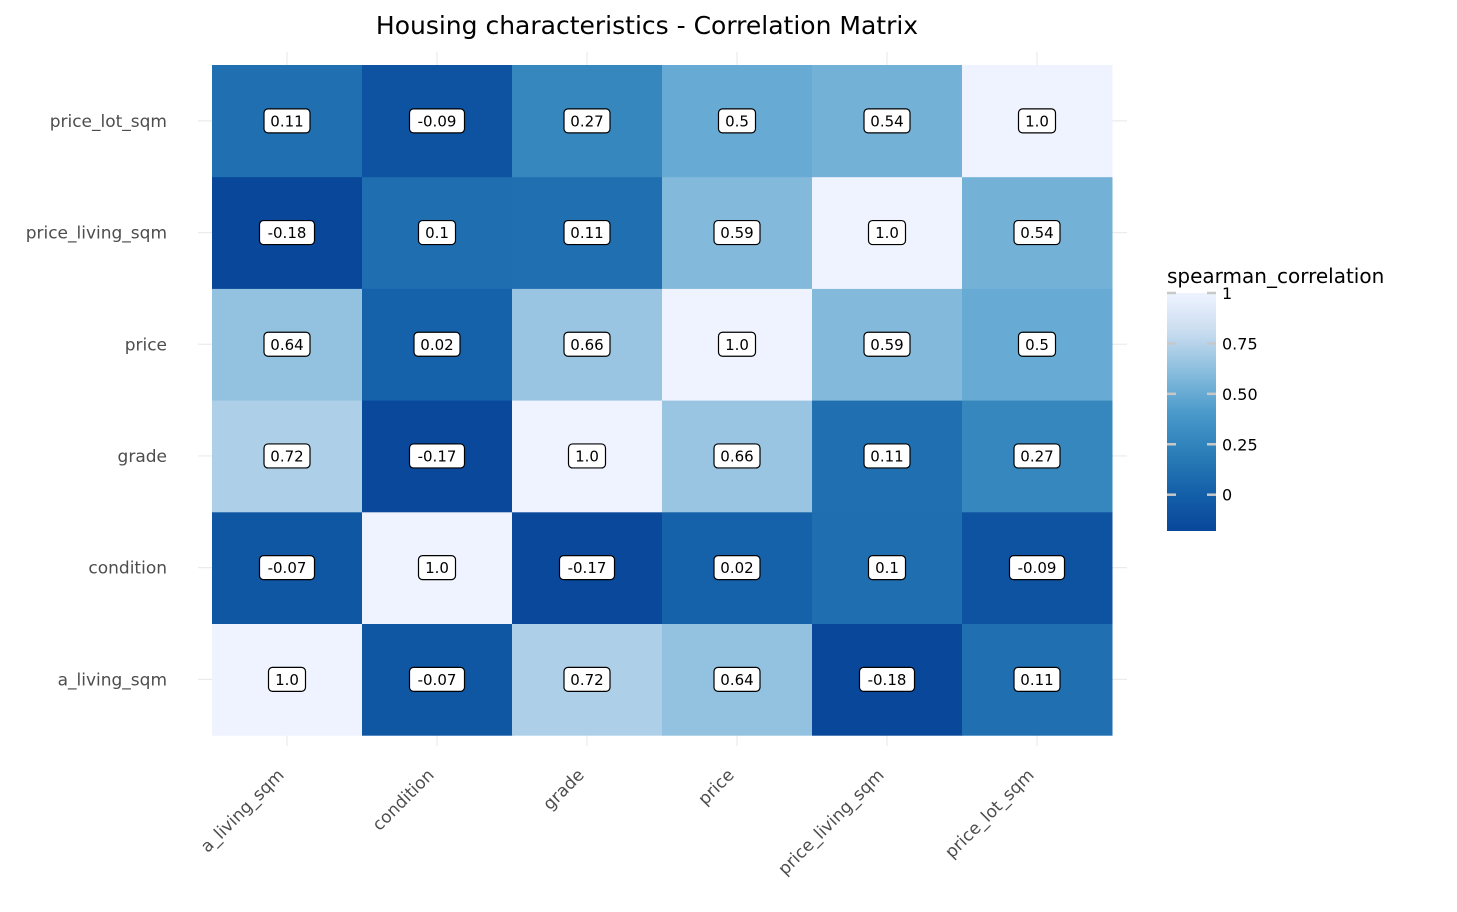 This screenshot has height=912, width=1457. I want to click on legend-title: spearman_correlation, so click(1275, 276).